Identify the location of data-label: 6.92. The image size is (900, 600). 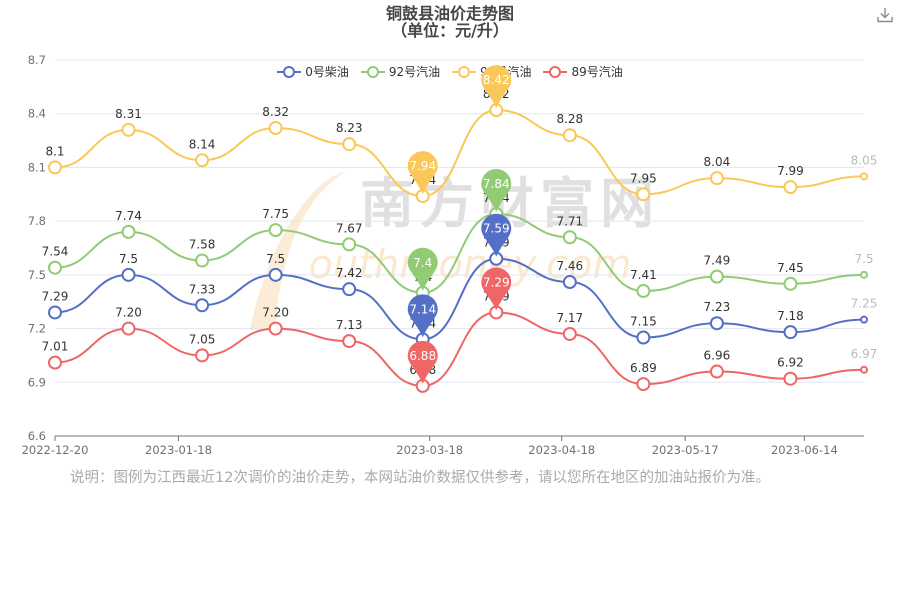
(790, 363).